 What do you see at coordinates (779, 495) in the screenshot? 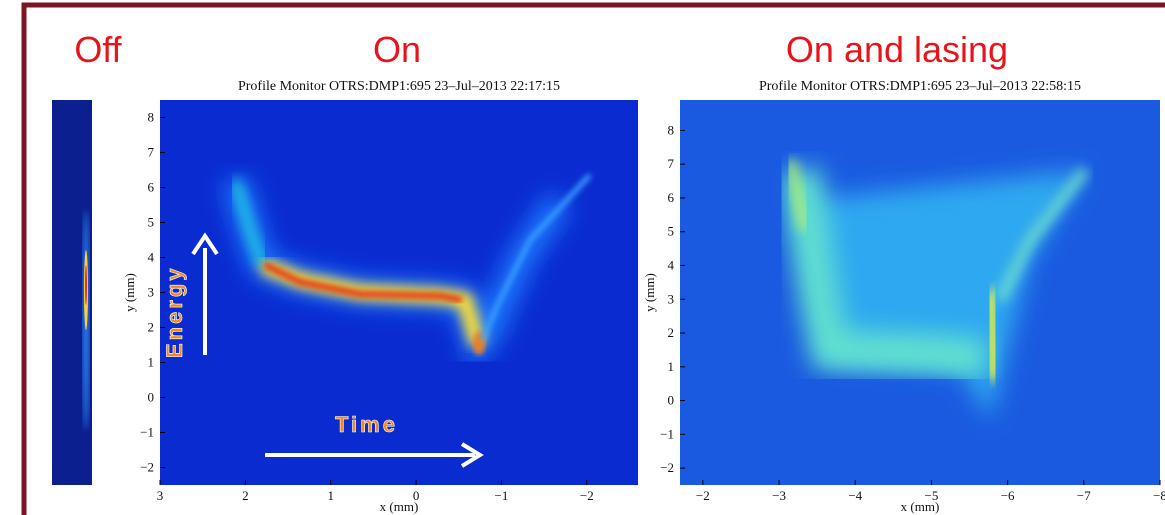
I see `x-tick-label: −3` at bounding box center [779, 495].